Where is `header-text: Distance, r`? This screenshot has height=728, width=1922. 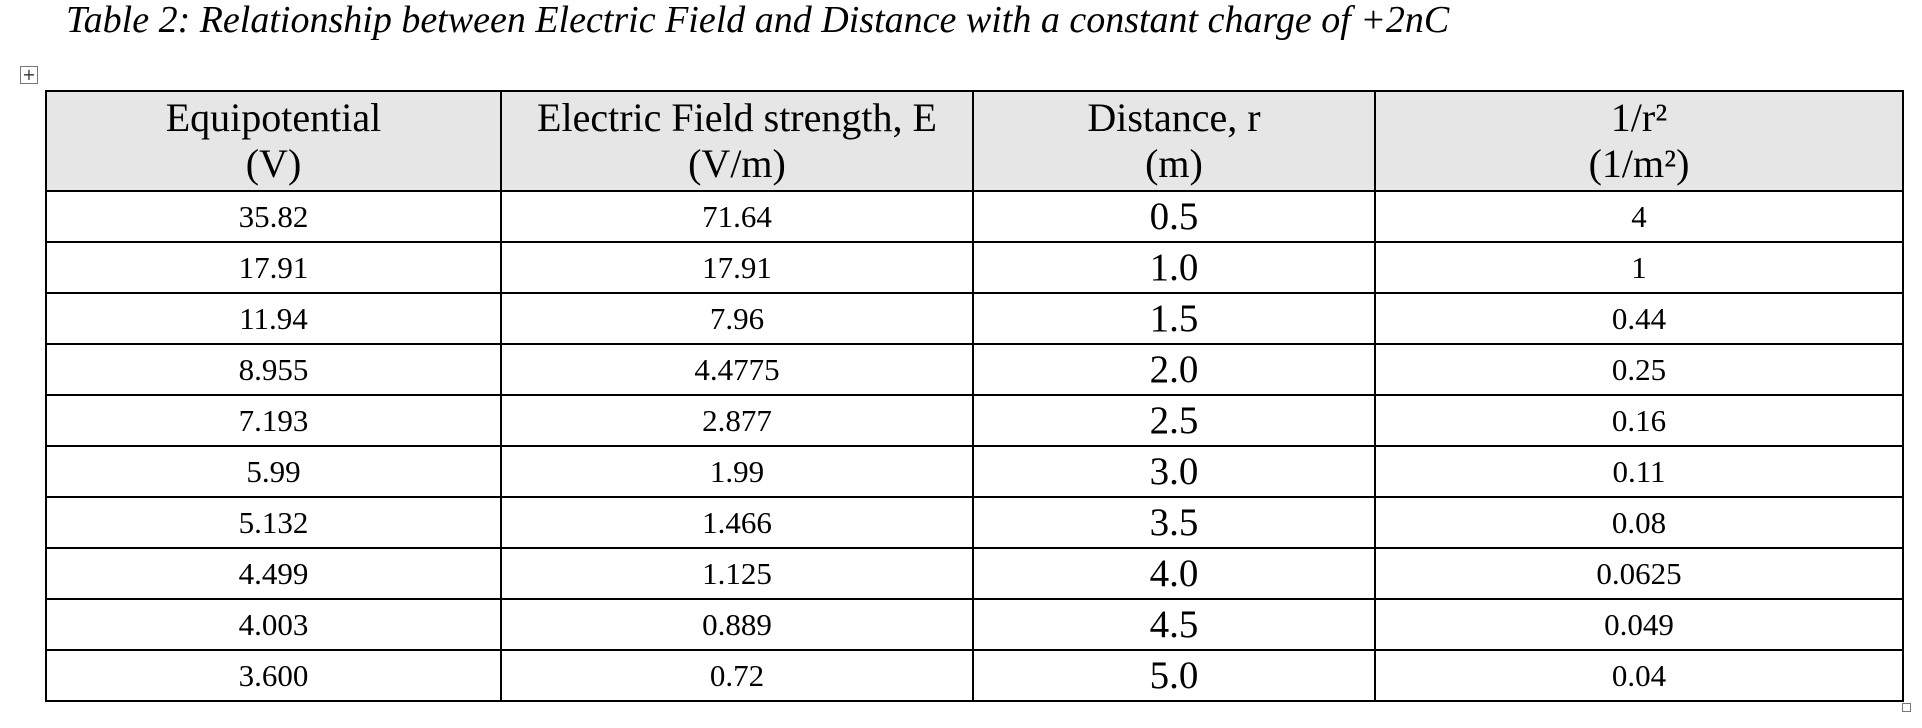 header-text: Distance, r is located at coordinates (1174, 117).